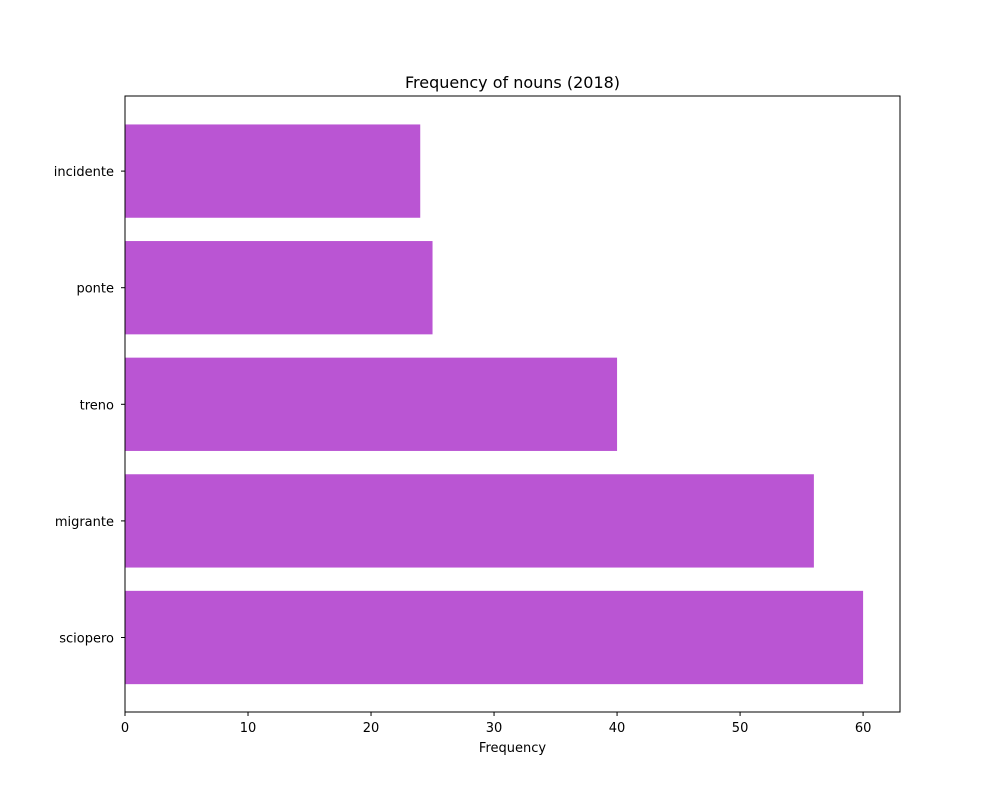  What do you see at coordinates (84, 172) in the screenshot?
I see `y-tick-label-incidente: incidente` at bounding box center [84, 172].